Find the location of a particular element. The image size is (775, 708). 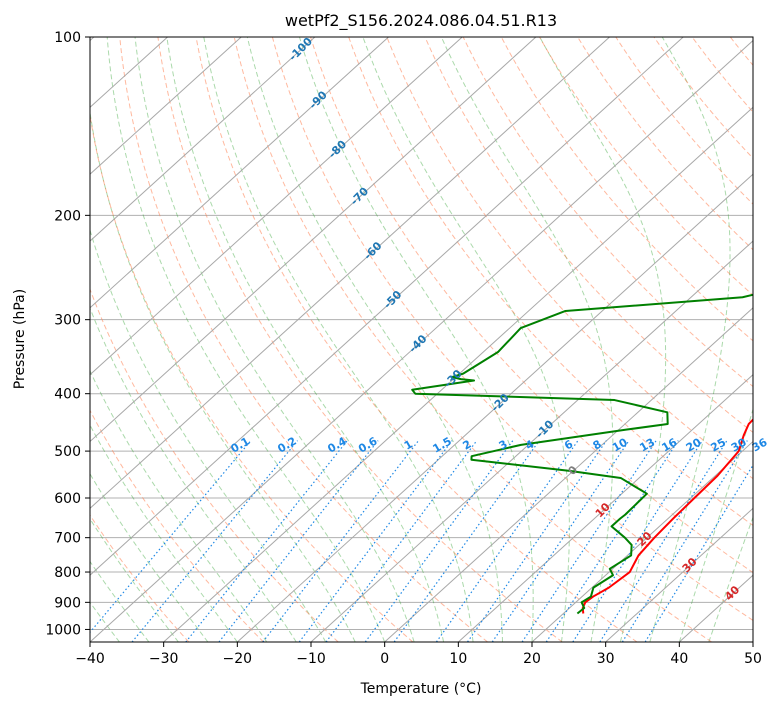

temperature-profile-line is located at coordinates (667, 516).